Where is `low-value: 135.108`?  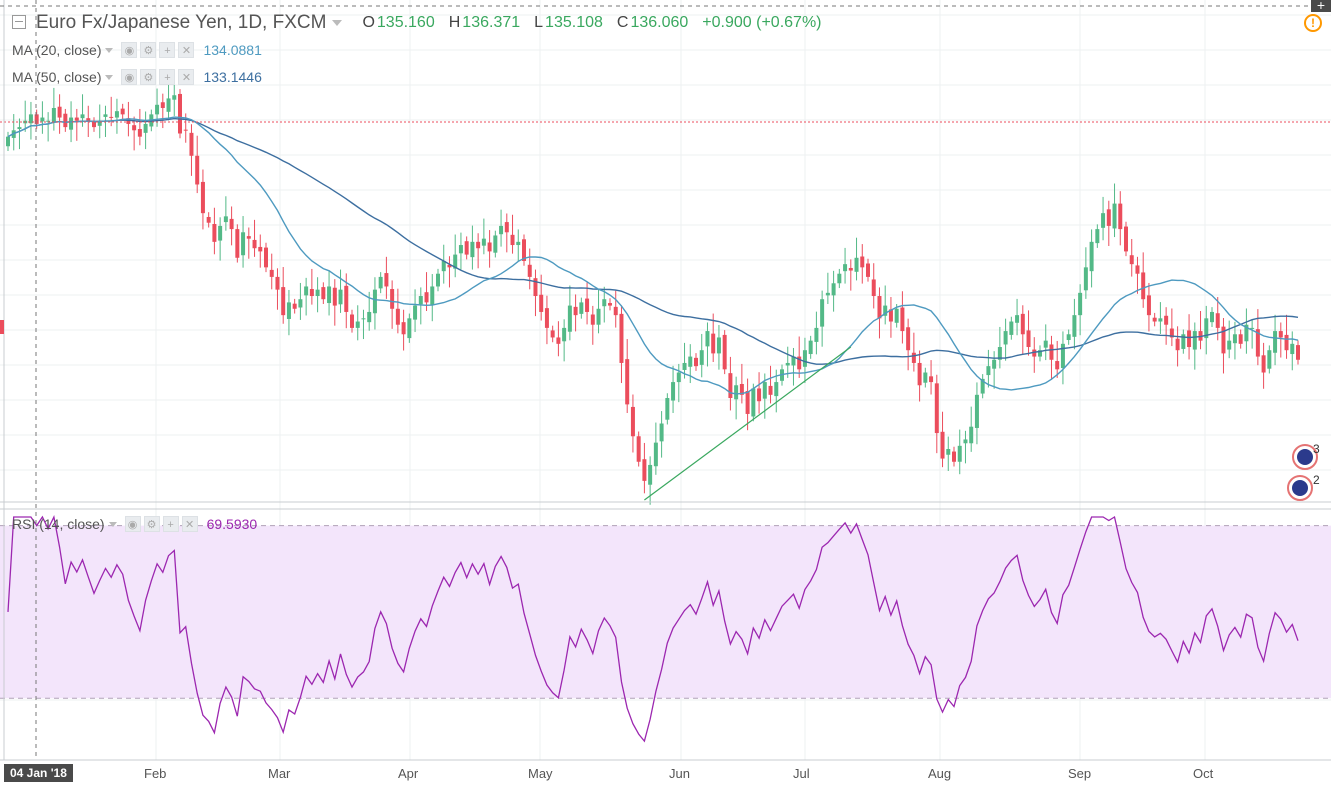 low-value: 135.108 is located at coordinates (574, 22).